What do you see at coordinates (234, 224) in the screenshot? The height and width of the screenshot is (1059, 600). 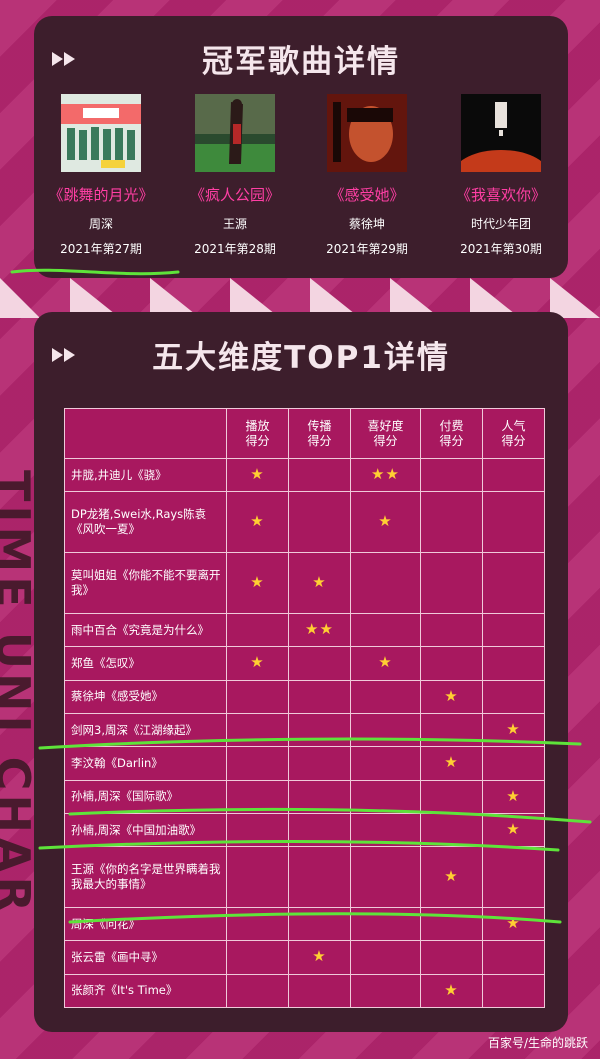 I see `song-artist: 王源` at bounding box center [234, 224].